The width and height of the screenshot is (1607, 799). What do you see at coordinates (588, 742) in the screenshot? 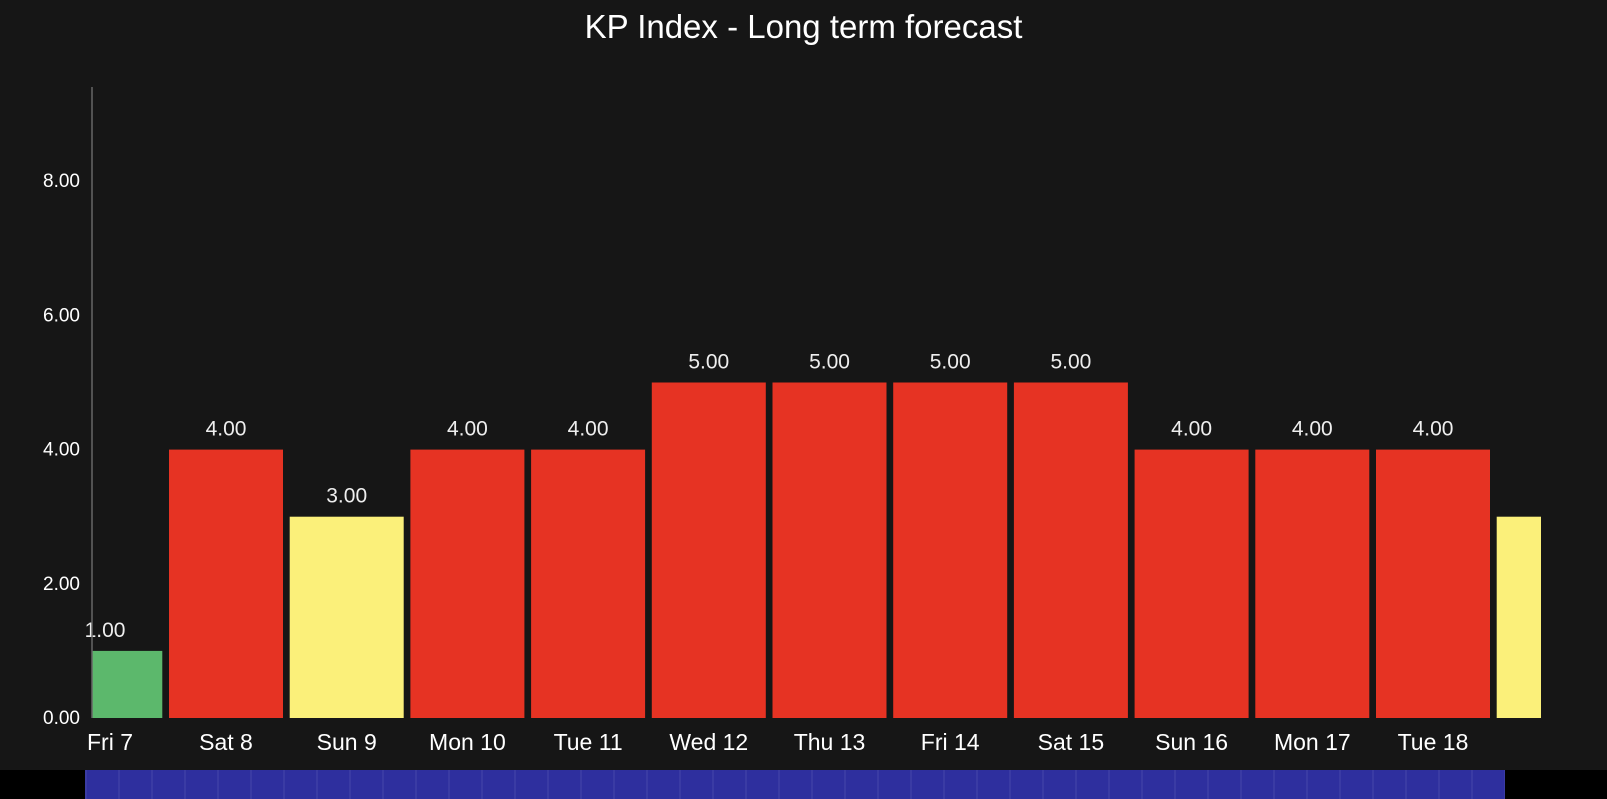
I see `x-tick-label: Tue 11` at bounding box center [588, 742].